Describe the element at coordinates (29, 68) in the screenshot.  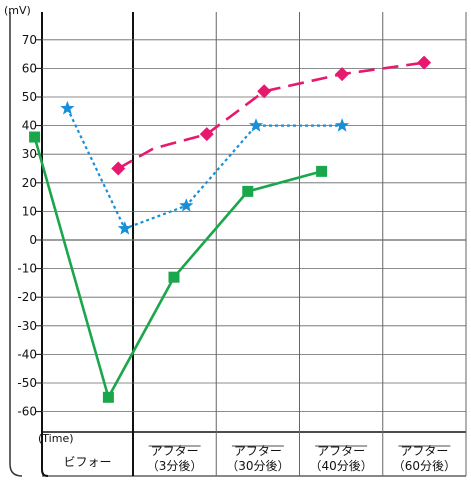
I see `y-tick-label: 60` at that location.